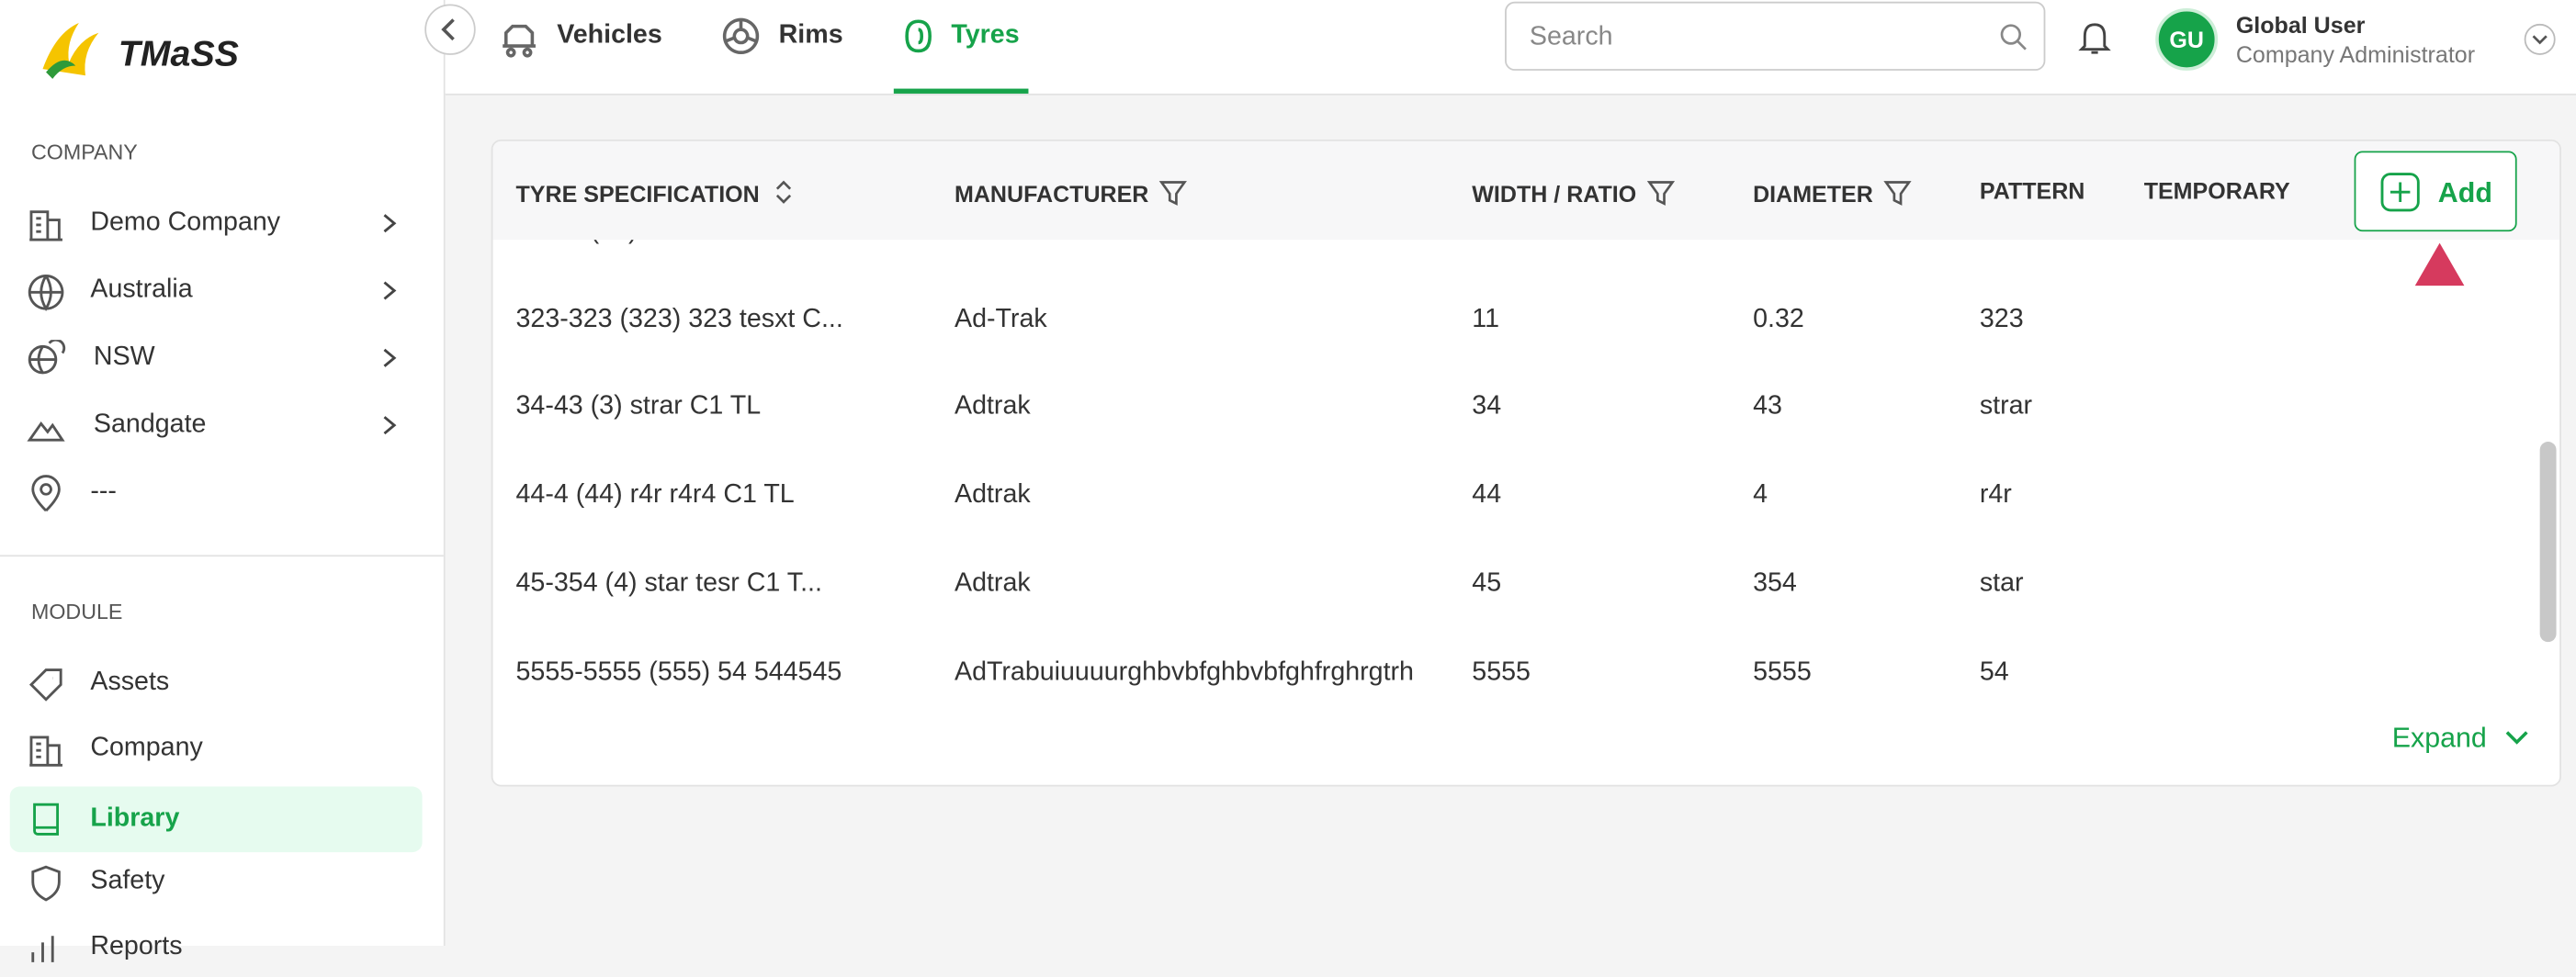 The height and width of the screenshot is (977, 2576). What do you see at coordinates (141, 289) in the screenshot?
I see `sidebar-item-label: Australia` at bounding box center [141, 289].